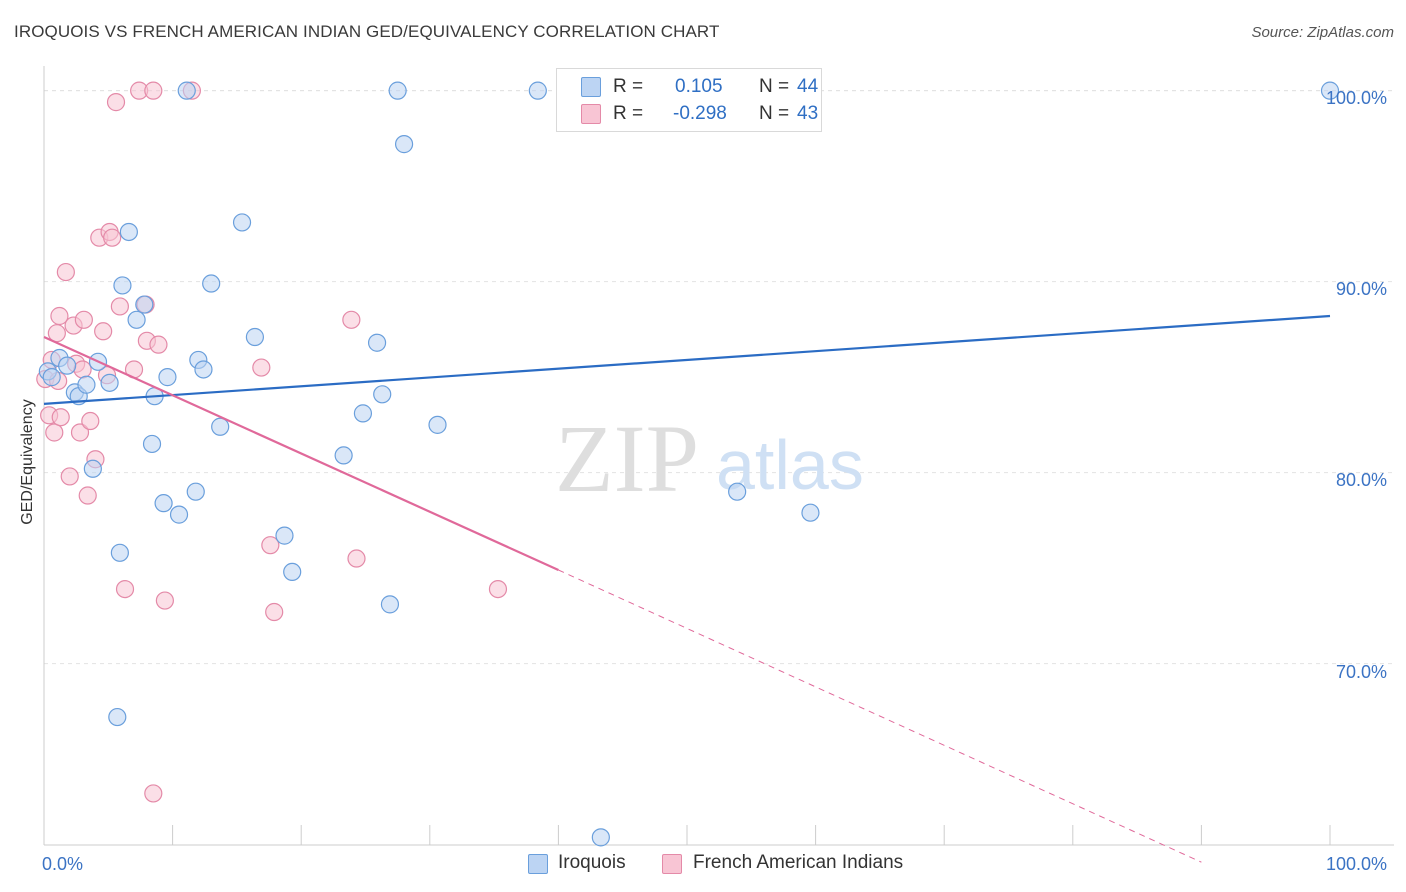 This screenshot has width=1406, height=892. I want to click on source-label: Source: ZipAtlas.com, so click(1322, 32).